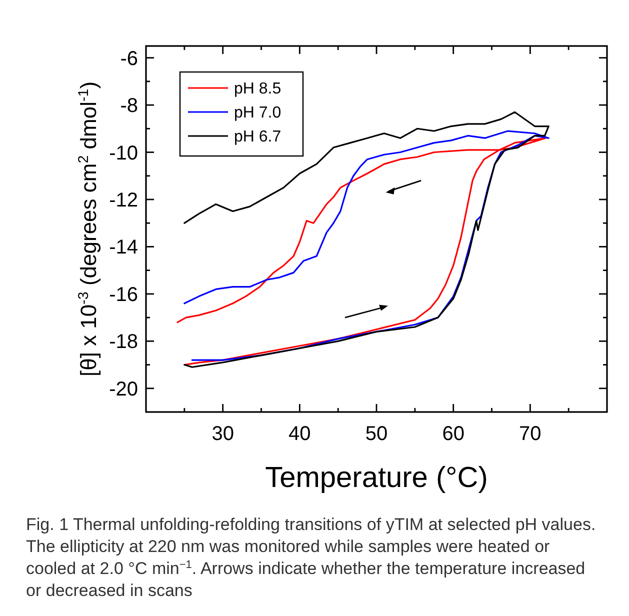 The width and height of the screenshot is (629, 616). What do you see at coordinates (258, 89) in the screenshot?
I see `legend-label: pH 8.5` at bounding box center [258, 89].